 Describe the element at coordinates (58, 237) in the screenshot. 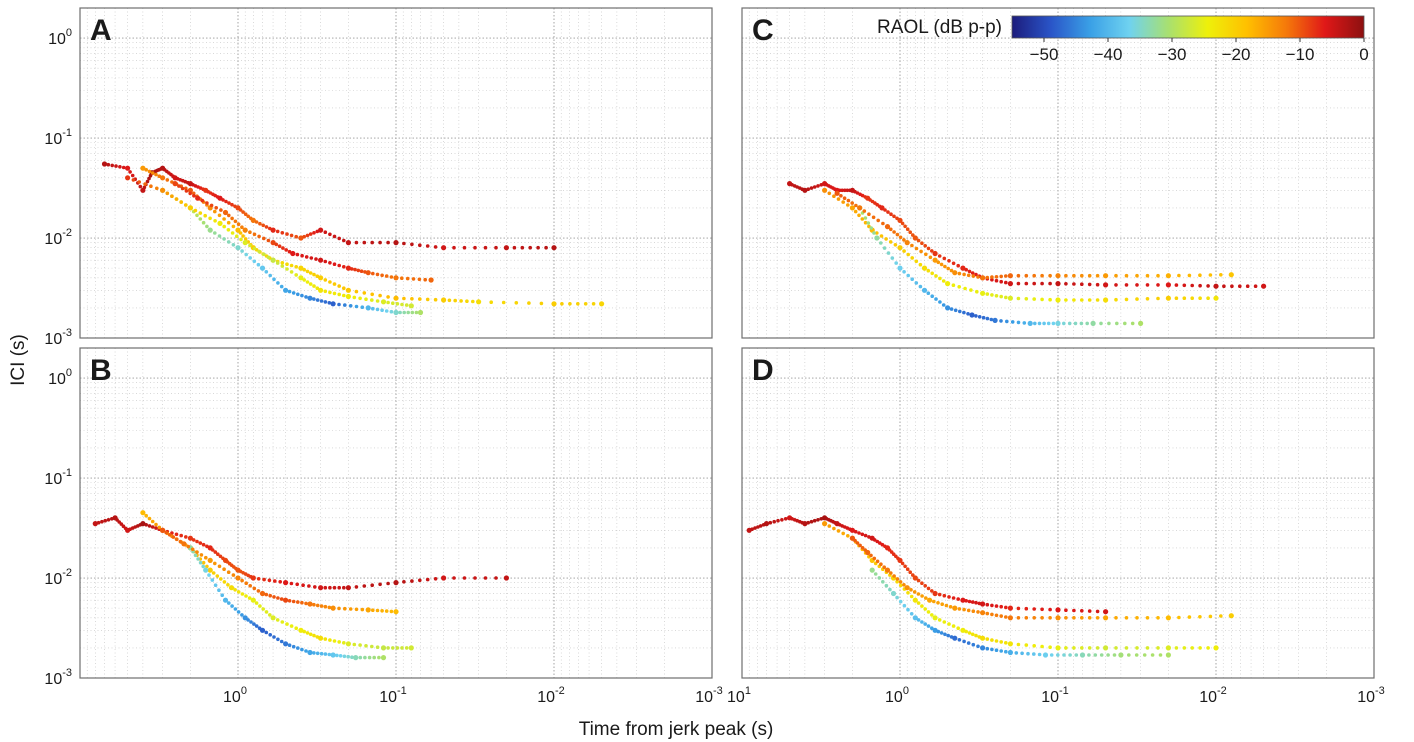

I see `y-tick-label: 10-2` at that location.